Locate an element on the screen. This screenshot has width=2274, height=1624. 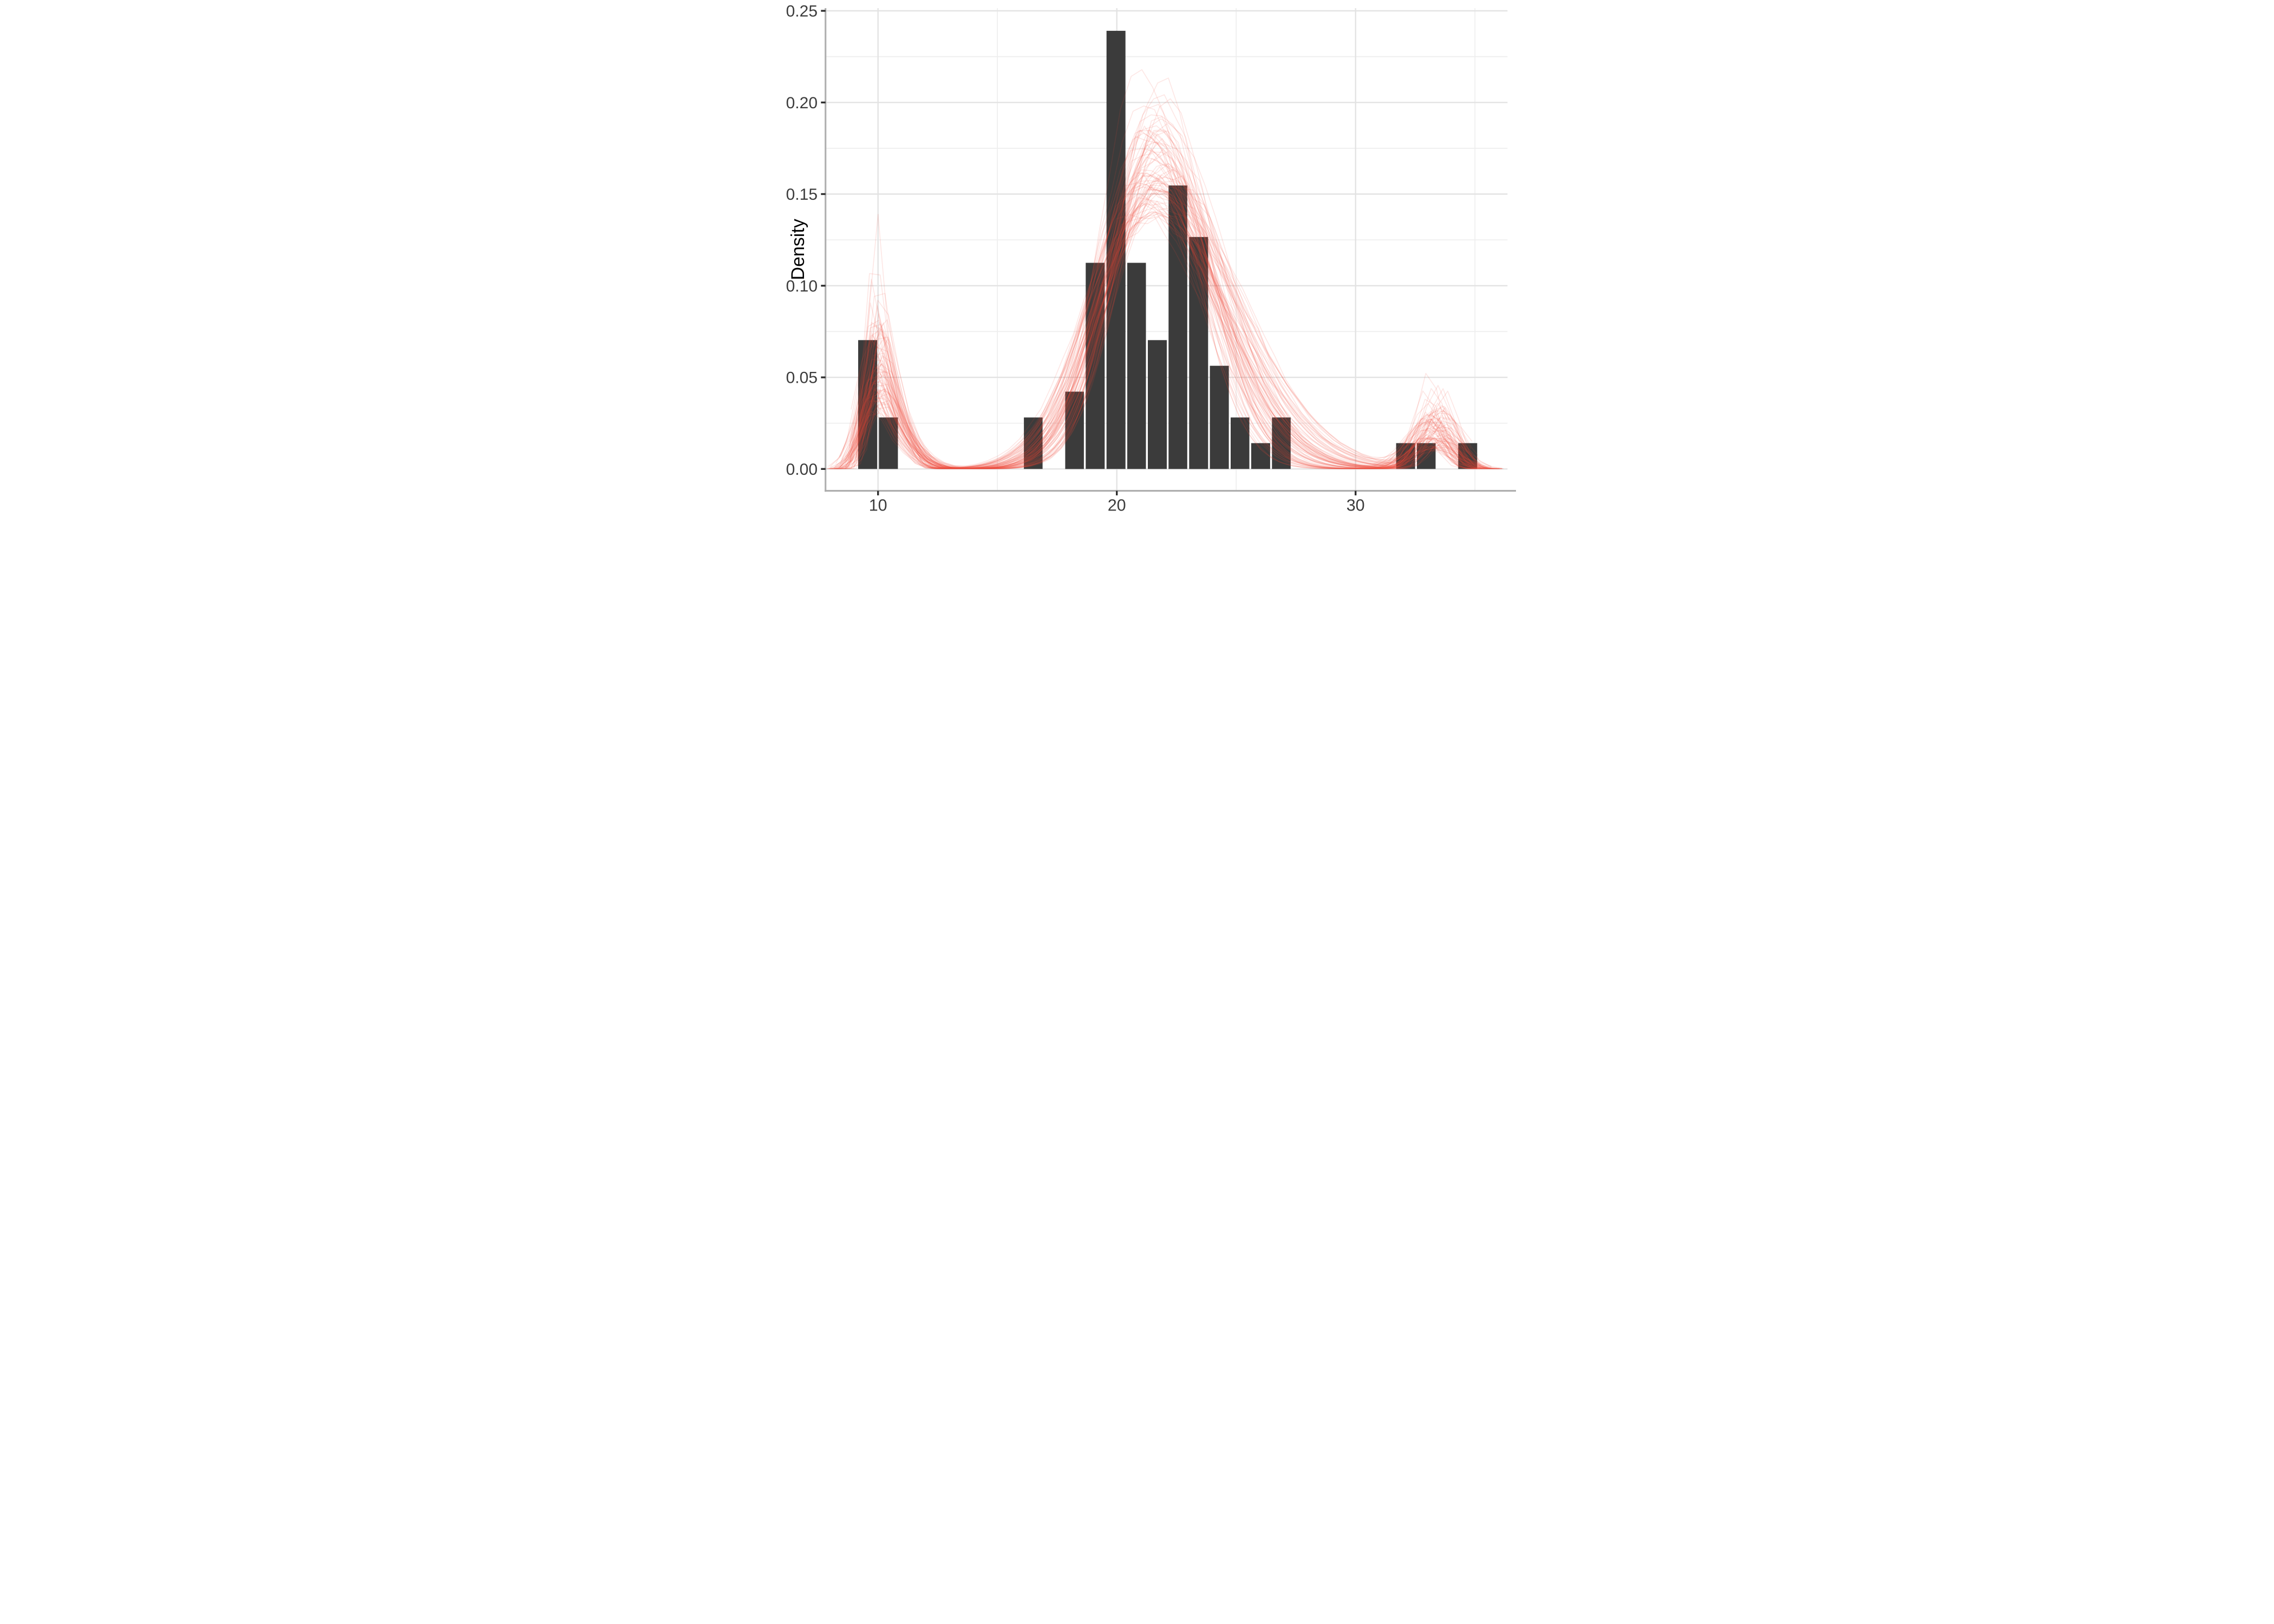
histogram-bars is located at coordinates (1168, 249).